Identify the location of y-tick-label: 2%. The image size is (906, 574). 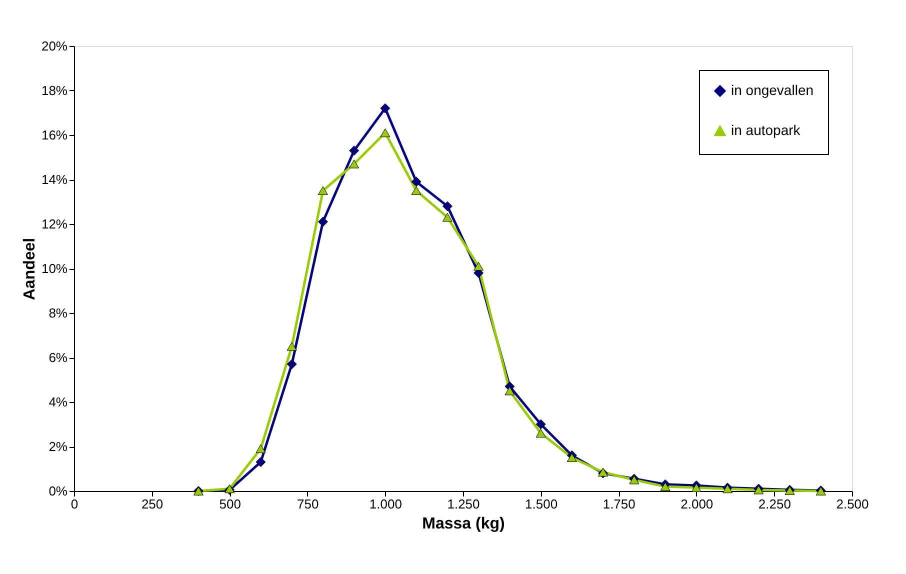
(58, 446).